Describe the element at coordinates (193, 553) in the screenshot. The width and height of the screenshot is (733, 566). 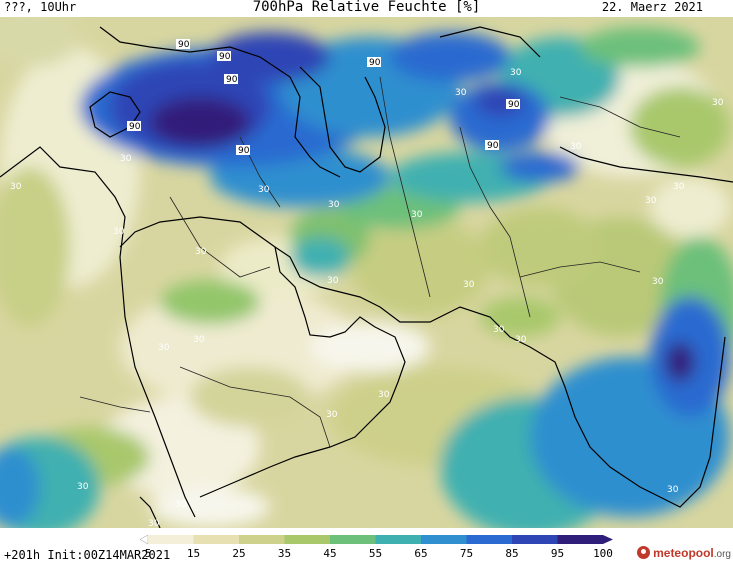
I see `legend-tick-label: 15` at that location.